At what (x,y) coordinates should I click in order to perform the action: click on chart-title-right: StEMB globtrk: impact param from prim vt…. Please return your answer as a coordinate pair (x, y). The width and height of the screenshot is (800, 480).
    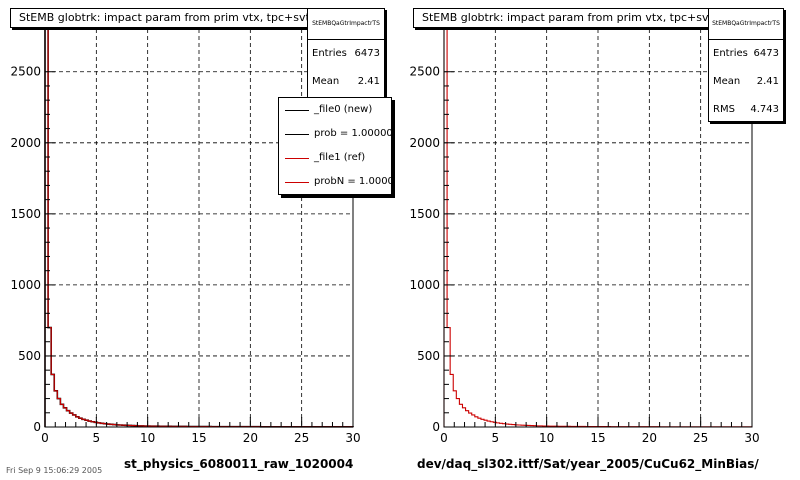
    Looking at the image, I should click on (567, 18).